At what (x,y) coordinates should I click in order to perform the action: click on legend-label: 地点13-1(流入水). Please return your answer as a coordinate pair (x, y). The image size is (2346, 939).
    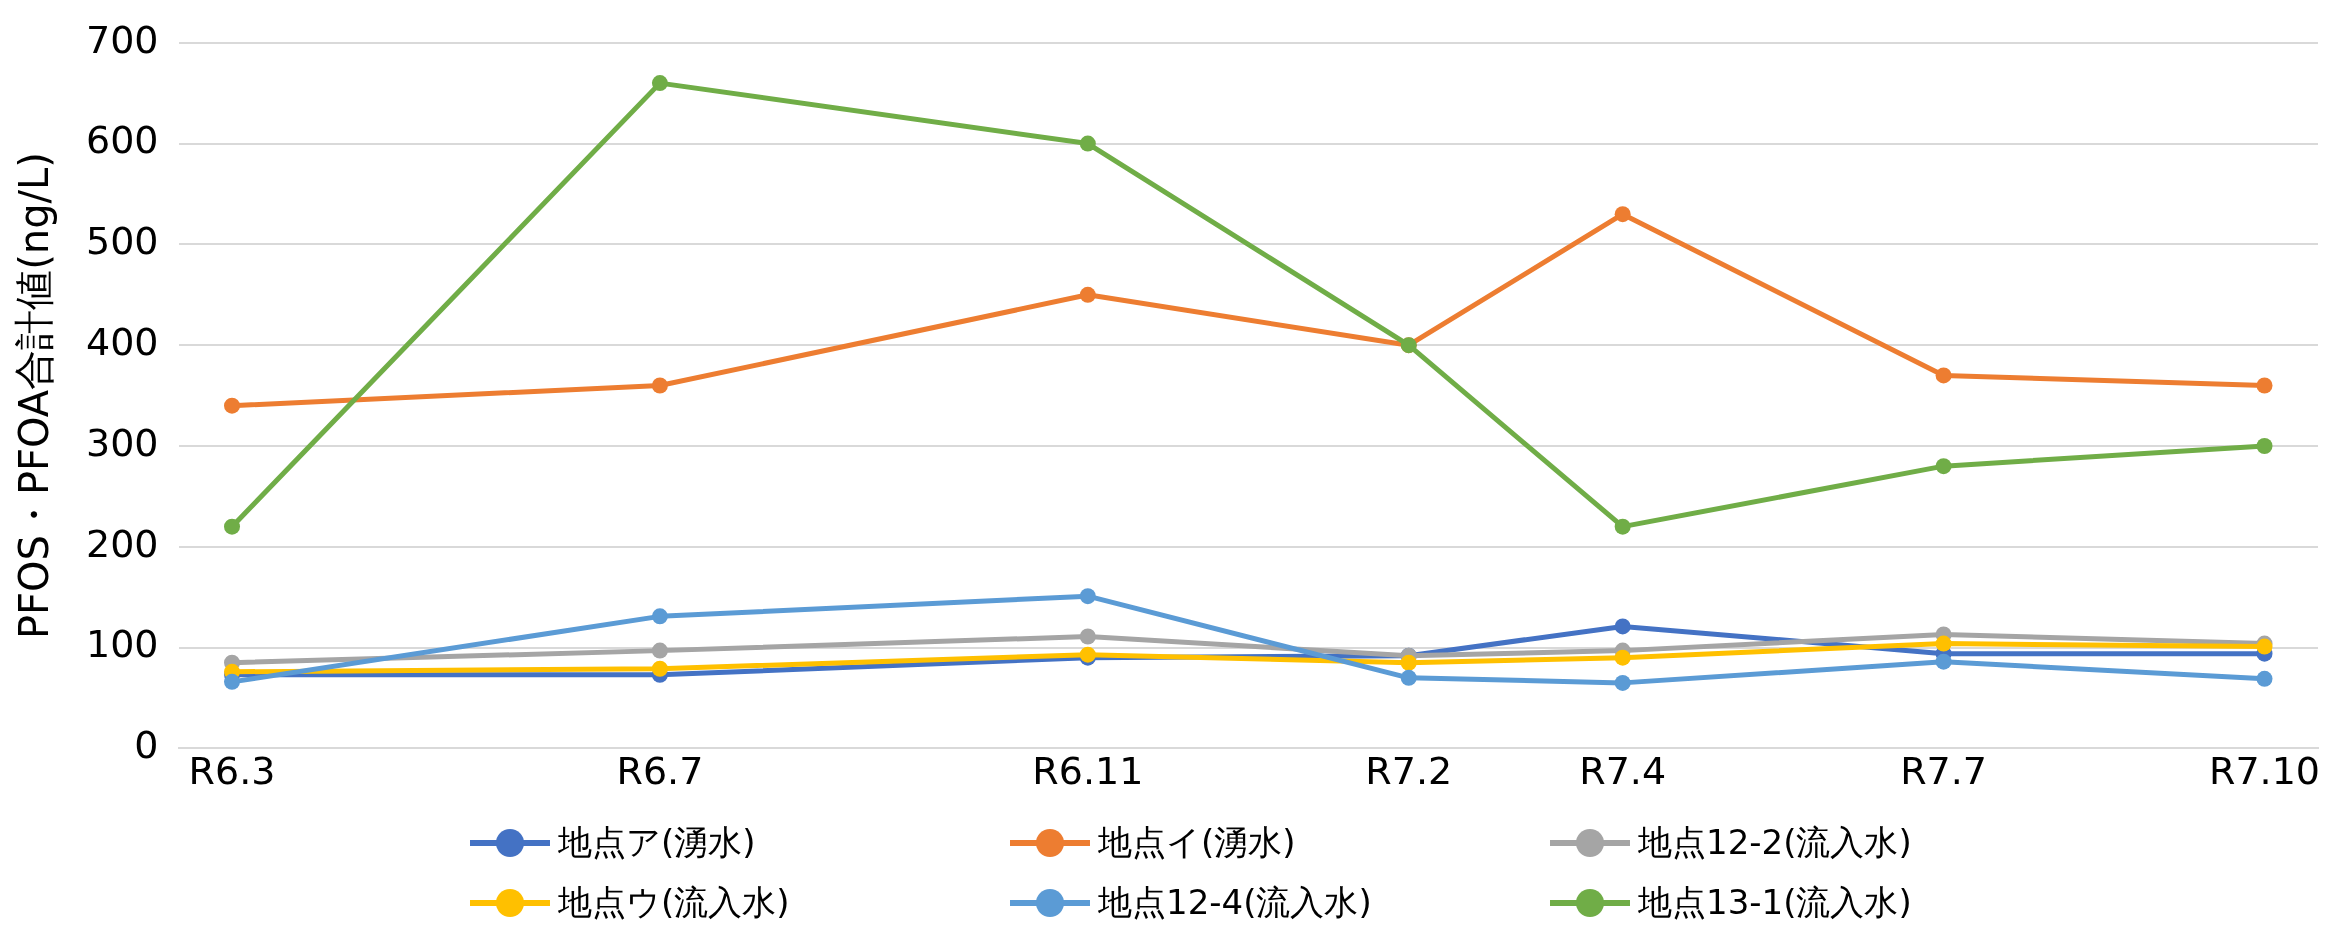
    Looking at the image, I should click on (1775, 902).